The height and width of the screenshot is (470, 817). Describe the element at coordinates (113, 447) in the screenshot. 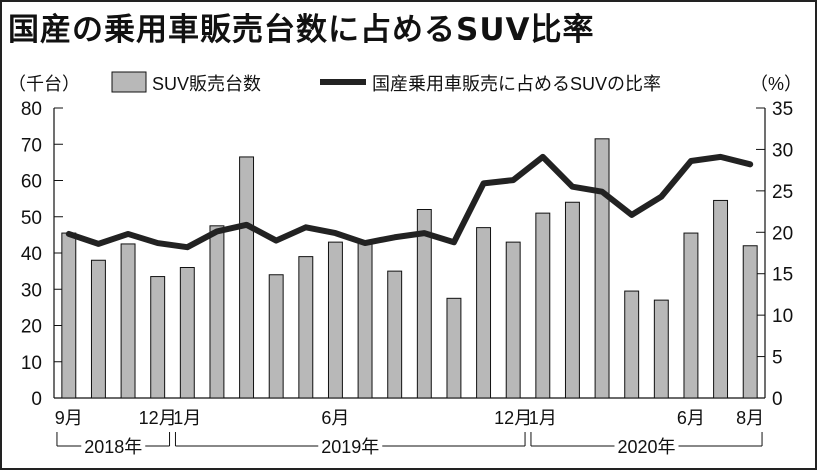

I see `year-label: 2018年` at that location.